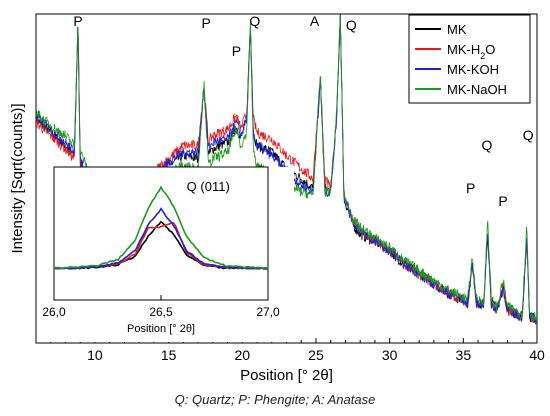  What do you see at coordinates (464, 355) in the screenshot?
I see `x-tick-label: 35` at bounding box center [464, 355].